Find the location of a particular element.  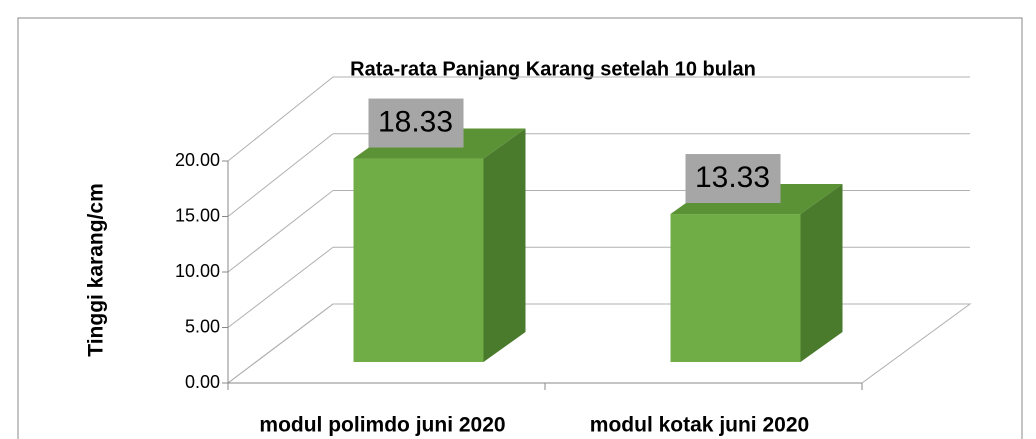

y-axis-label: Tinggi karang/cm is located at coordinates (96, 270).